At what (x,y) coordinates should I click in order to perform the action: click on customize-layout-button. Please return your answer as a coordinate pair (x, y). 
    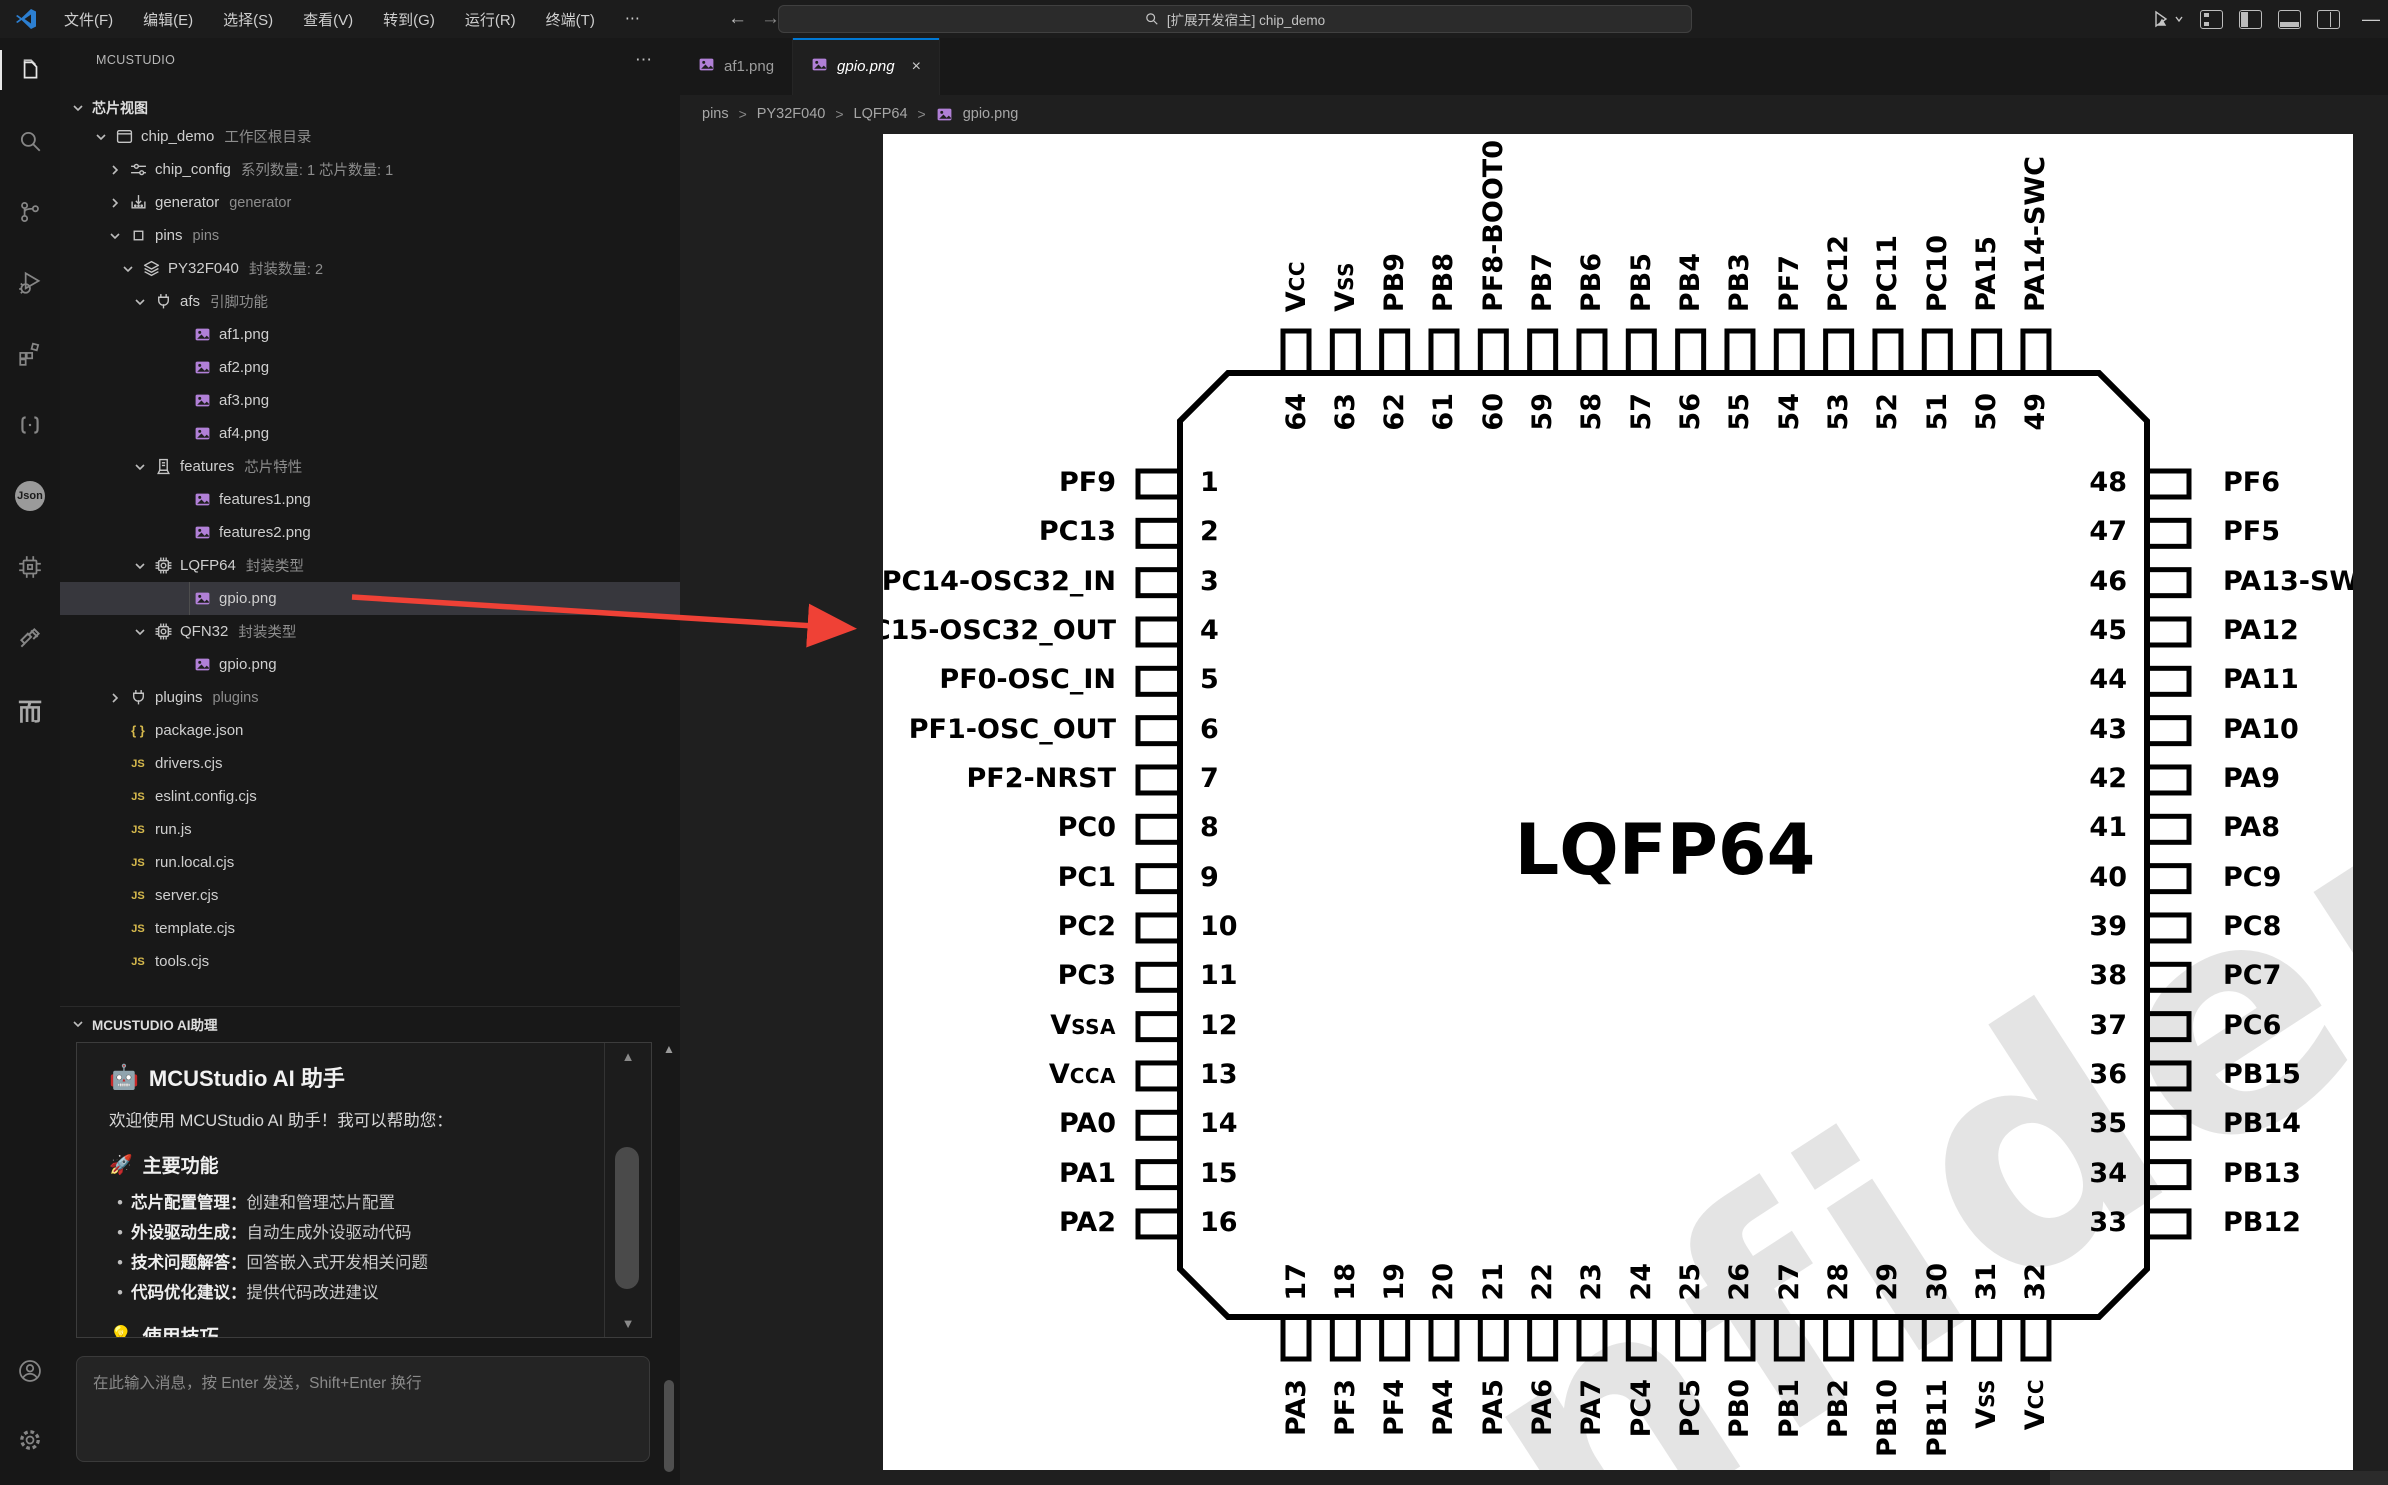
    Looking at the image, I should click on (2211, 19).